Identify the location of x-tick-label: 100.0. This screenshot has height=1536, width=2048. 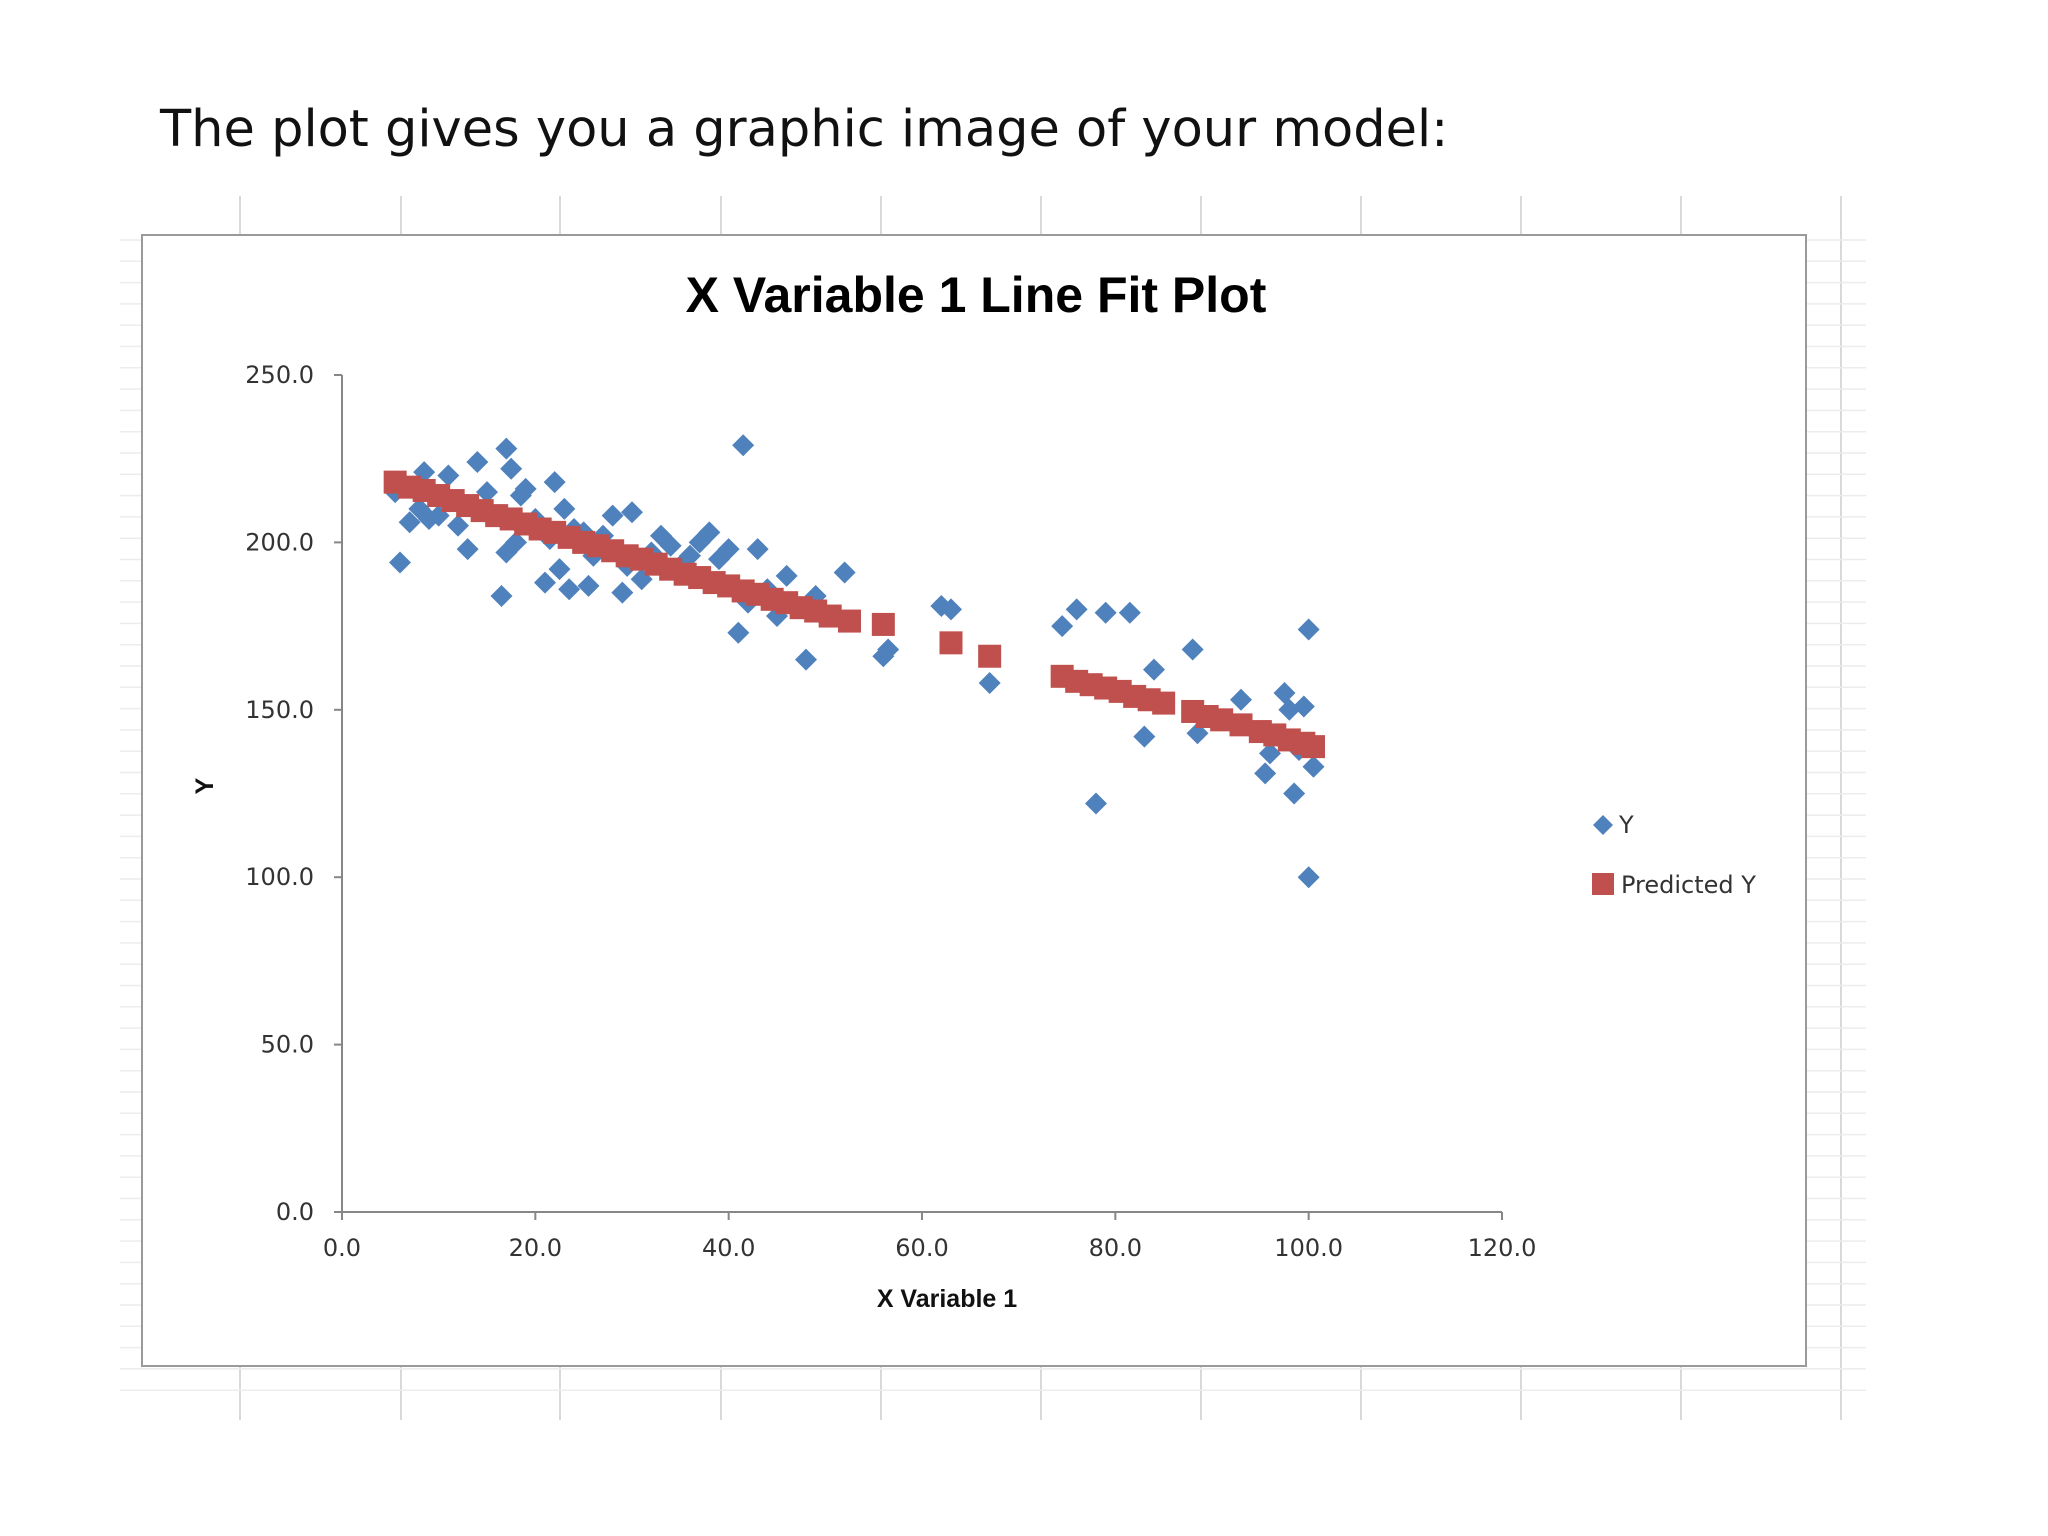
(1308, 1248).